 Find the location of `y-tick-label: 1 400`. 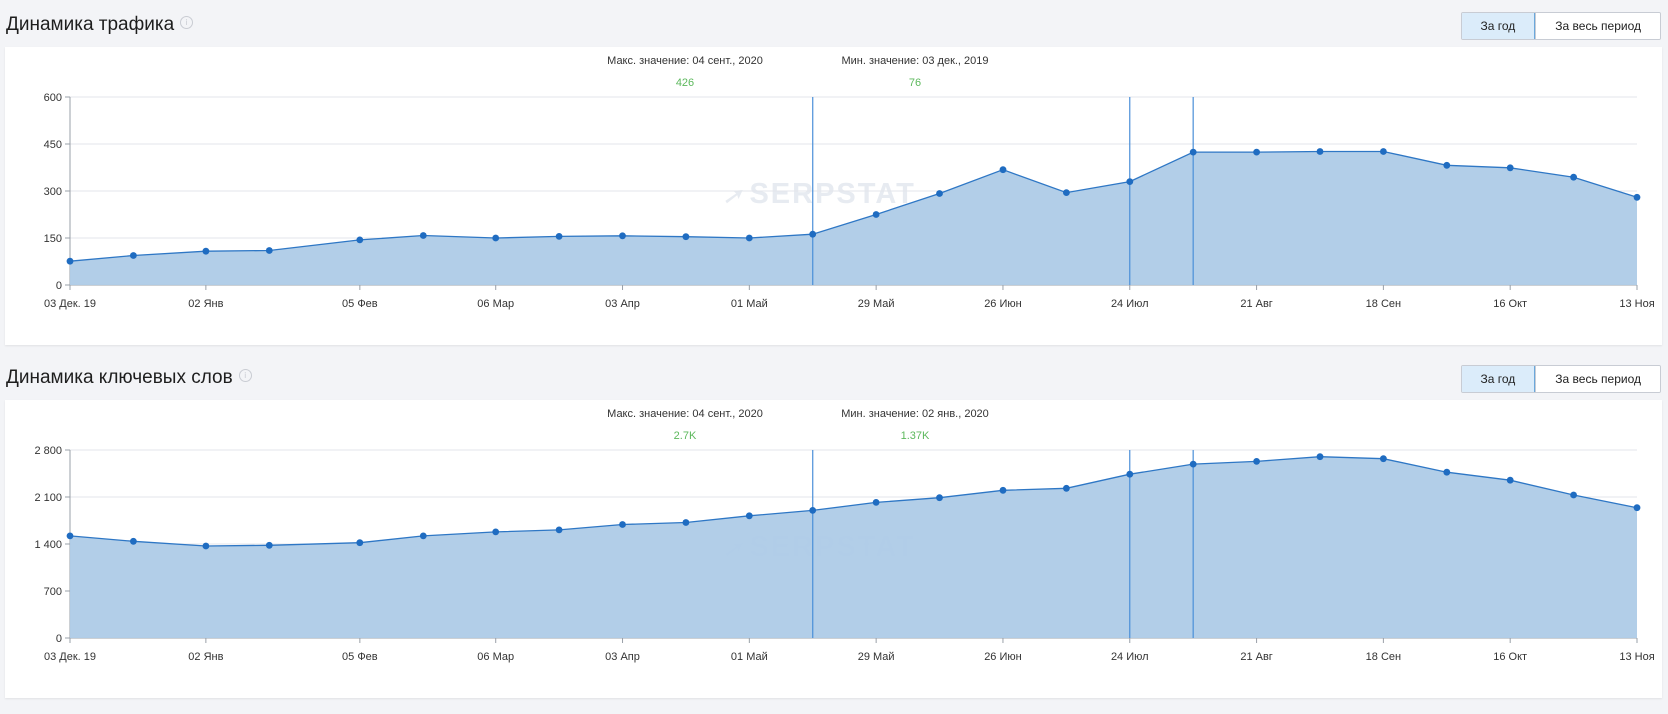

y-tick-label: 1 400 is located at coordinates (48, 545).